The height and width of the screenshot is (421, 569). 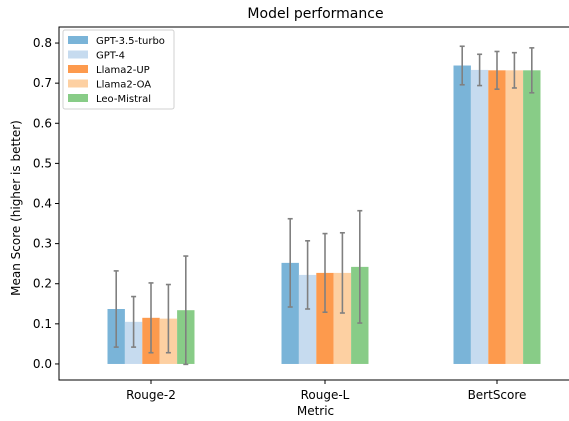 What do you see at coordinates (315, 14) in the screenshot?
I see `chart-title: Model performance` at bounding box center [315, 14].